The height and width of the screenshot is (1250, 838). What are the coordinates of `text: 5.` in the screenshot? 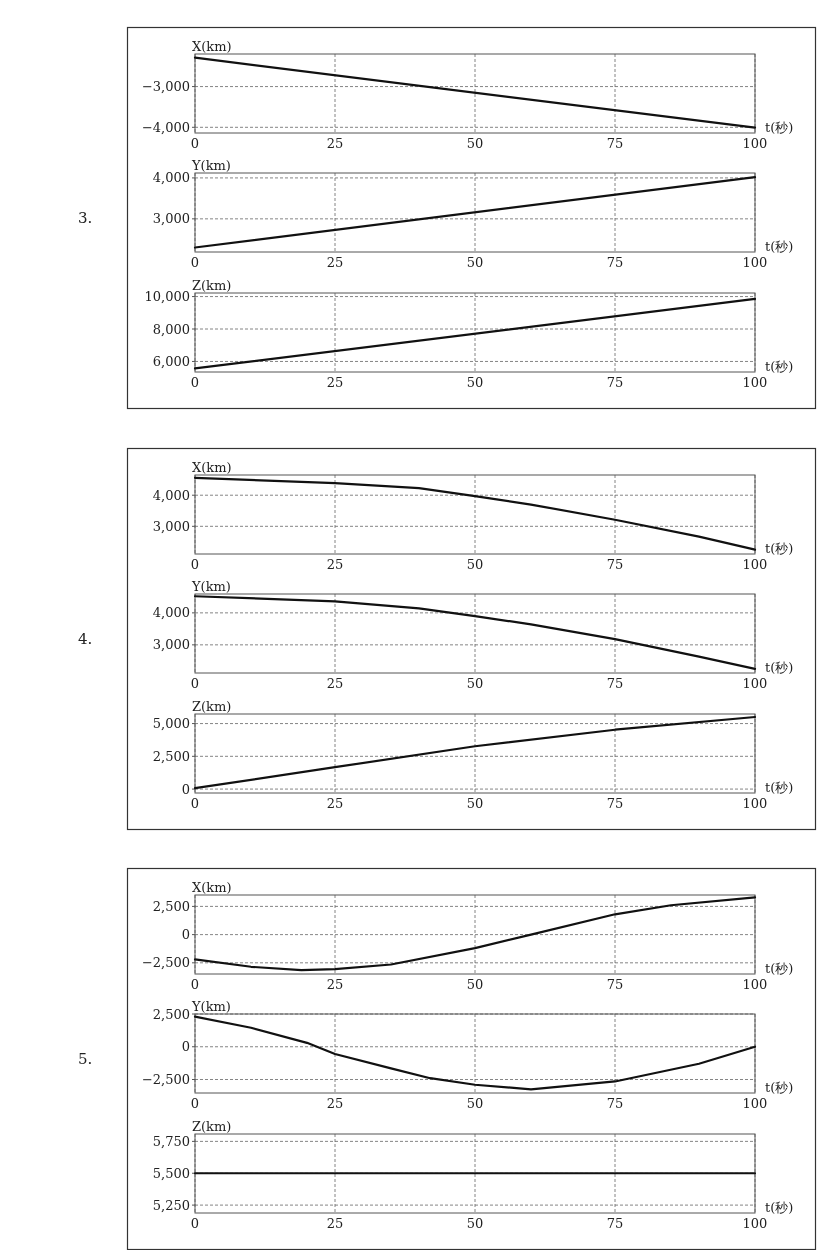 It's located at (85, 1058).